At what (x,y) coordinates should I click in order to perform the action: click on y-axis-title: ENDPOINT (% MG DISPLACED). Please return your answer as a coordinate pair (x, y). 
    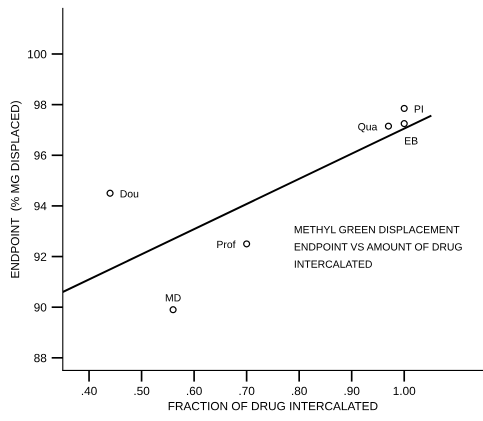
    Looking at the image, I should click on (16, 189).